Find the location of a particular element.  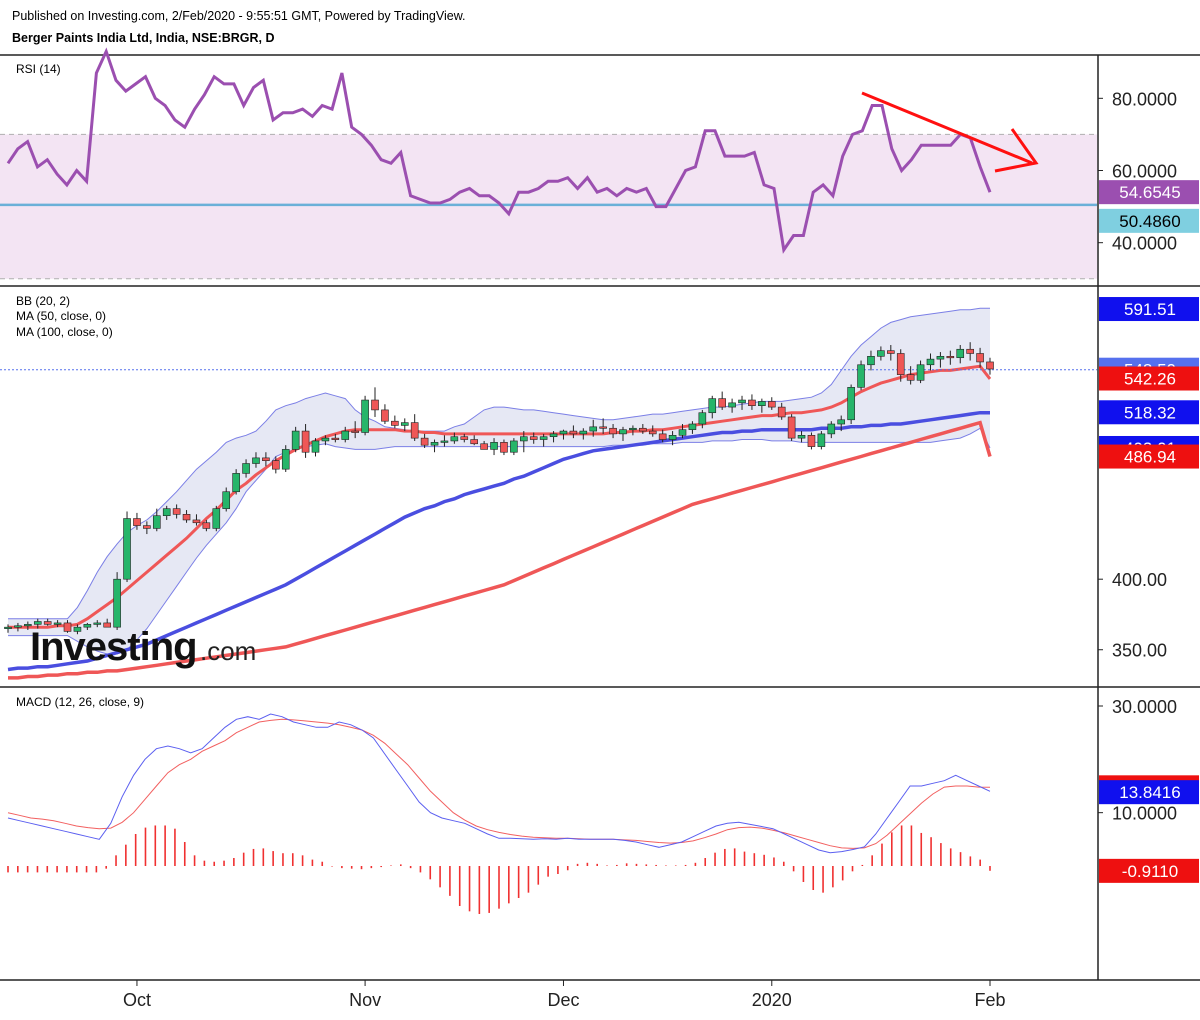

macd-badge: -0.9110 is located at coordinates (1149, 870).